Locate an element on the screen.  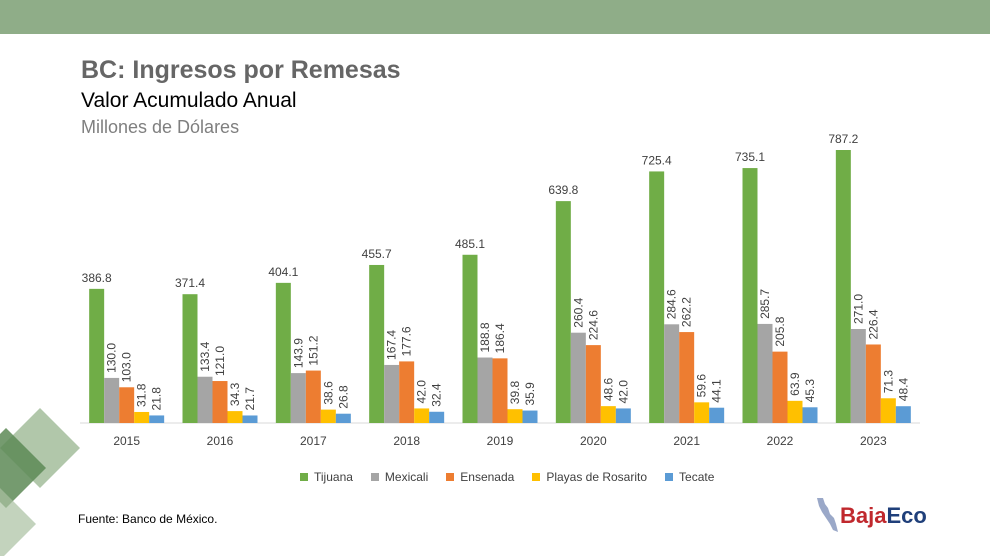
legend-label: Playas de Rosarito is located at coordinates (597, 477).